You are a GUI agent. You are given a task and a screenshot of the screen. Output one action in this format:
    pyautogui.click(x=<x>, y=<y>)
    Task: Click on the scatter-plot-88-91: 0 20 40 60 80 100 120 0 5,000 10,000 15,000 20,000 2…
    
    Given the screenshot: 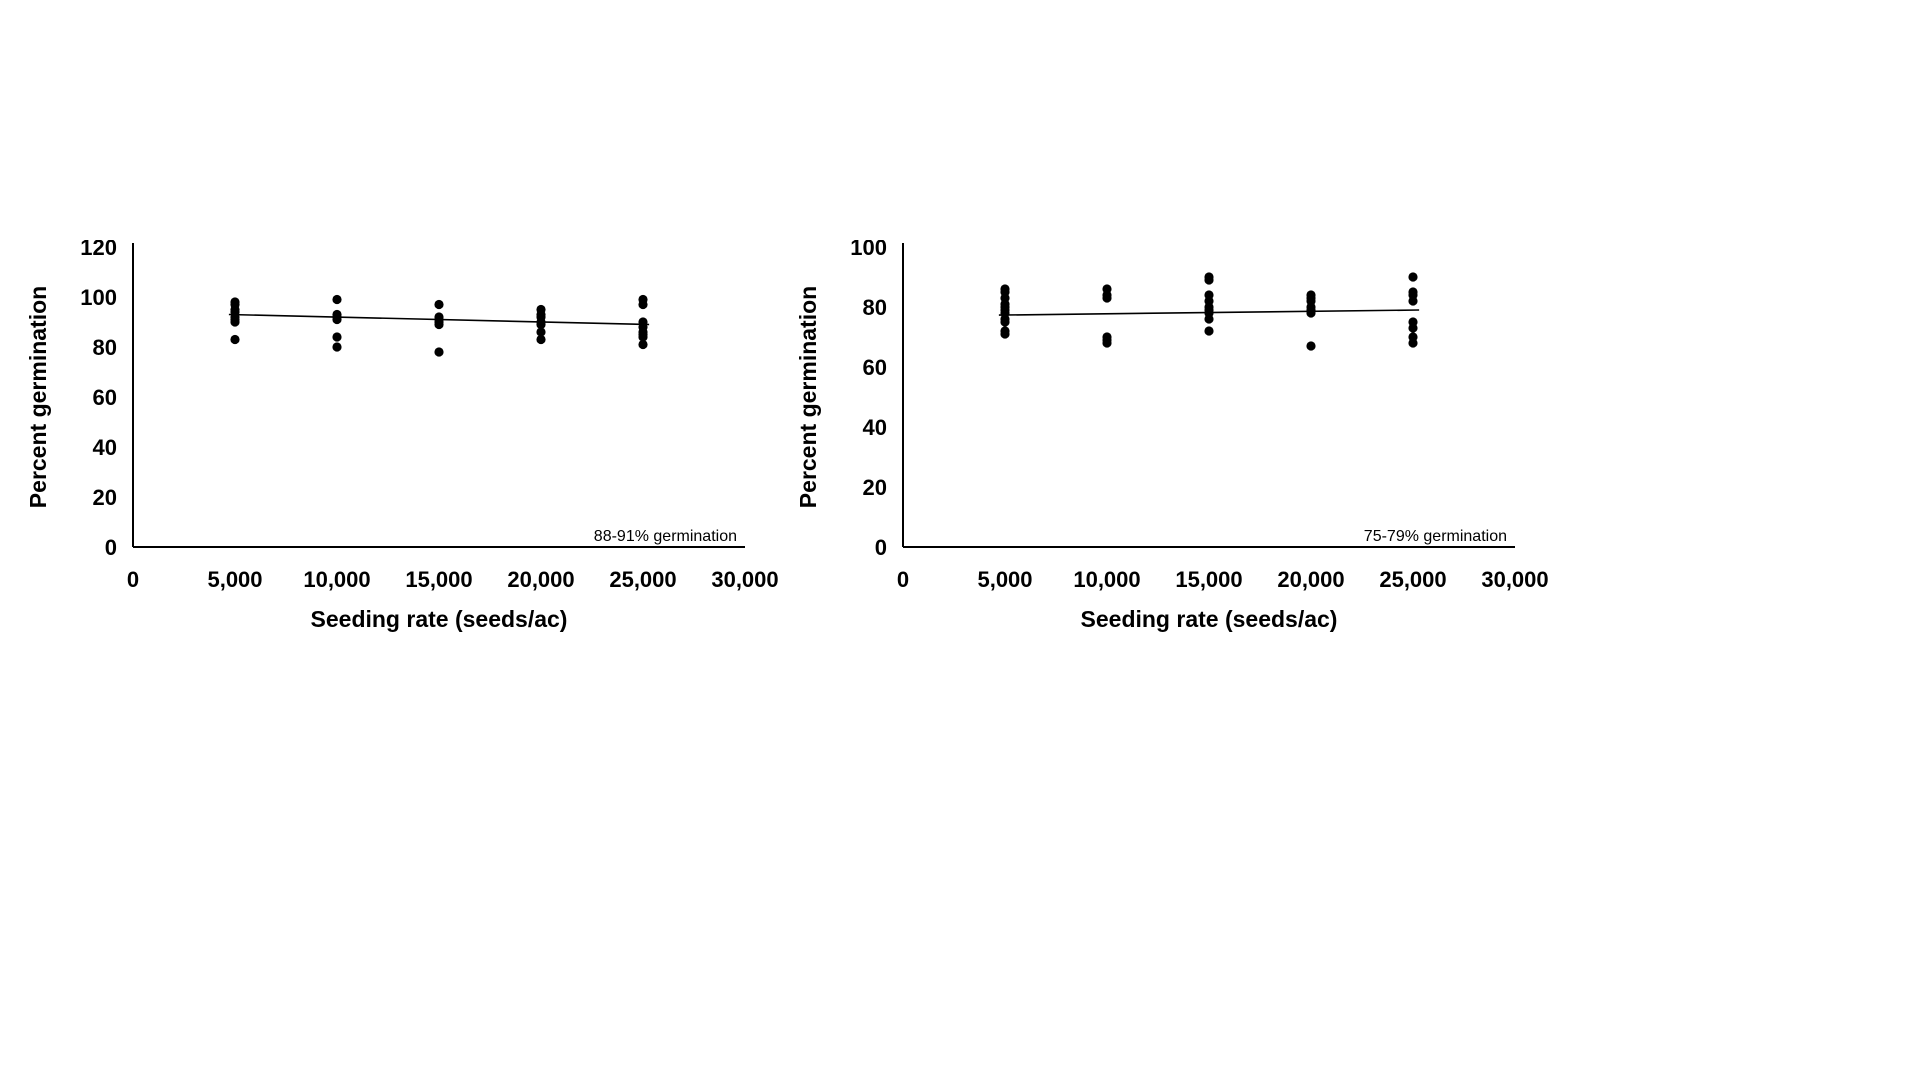 What is the action you would take?
    pyautogui.click(x=402, y=433)
    